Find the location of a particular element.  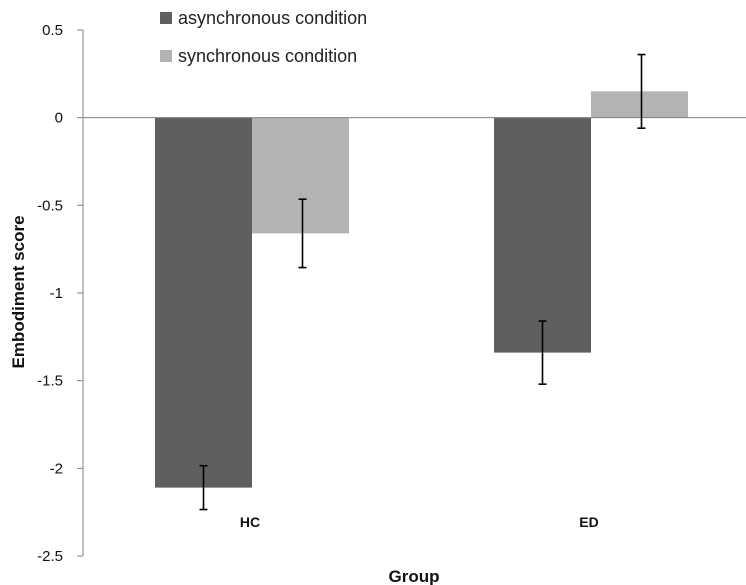

category-labels: HC ED is located at coordinates (419, 522).